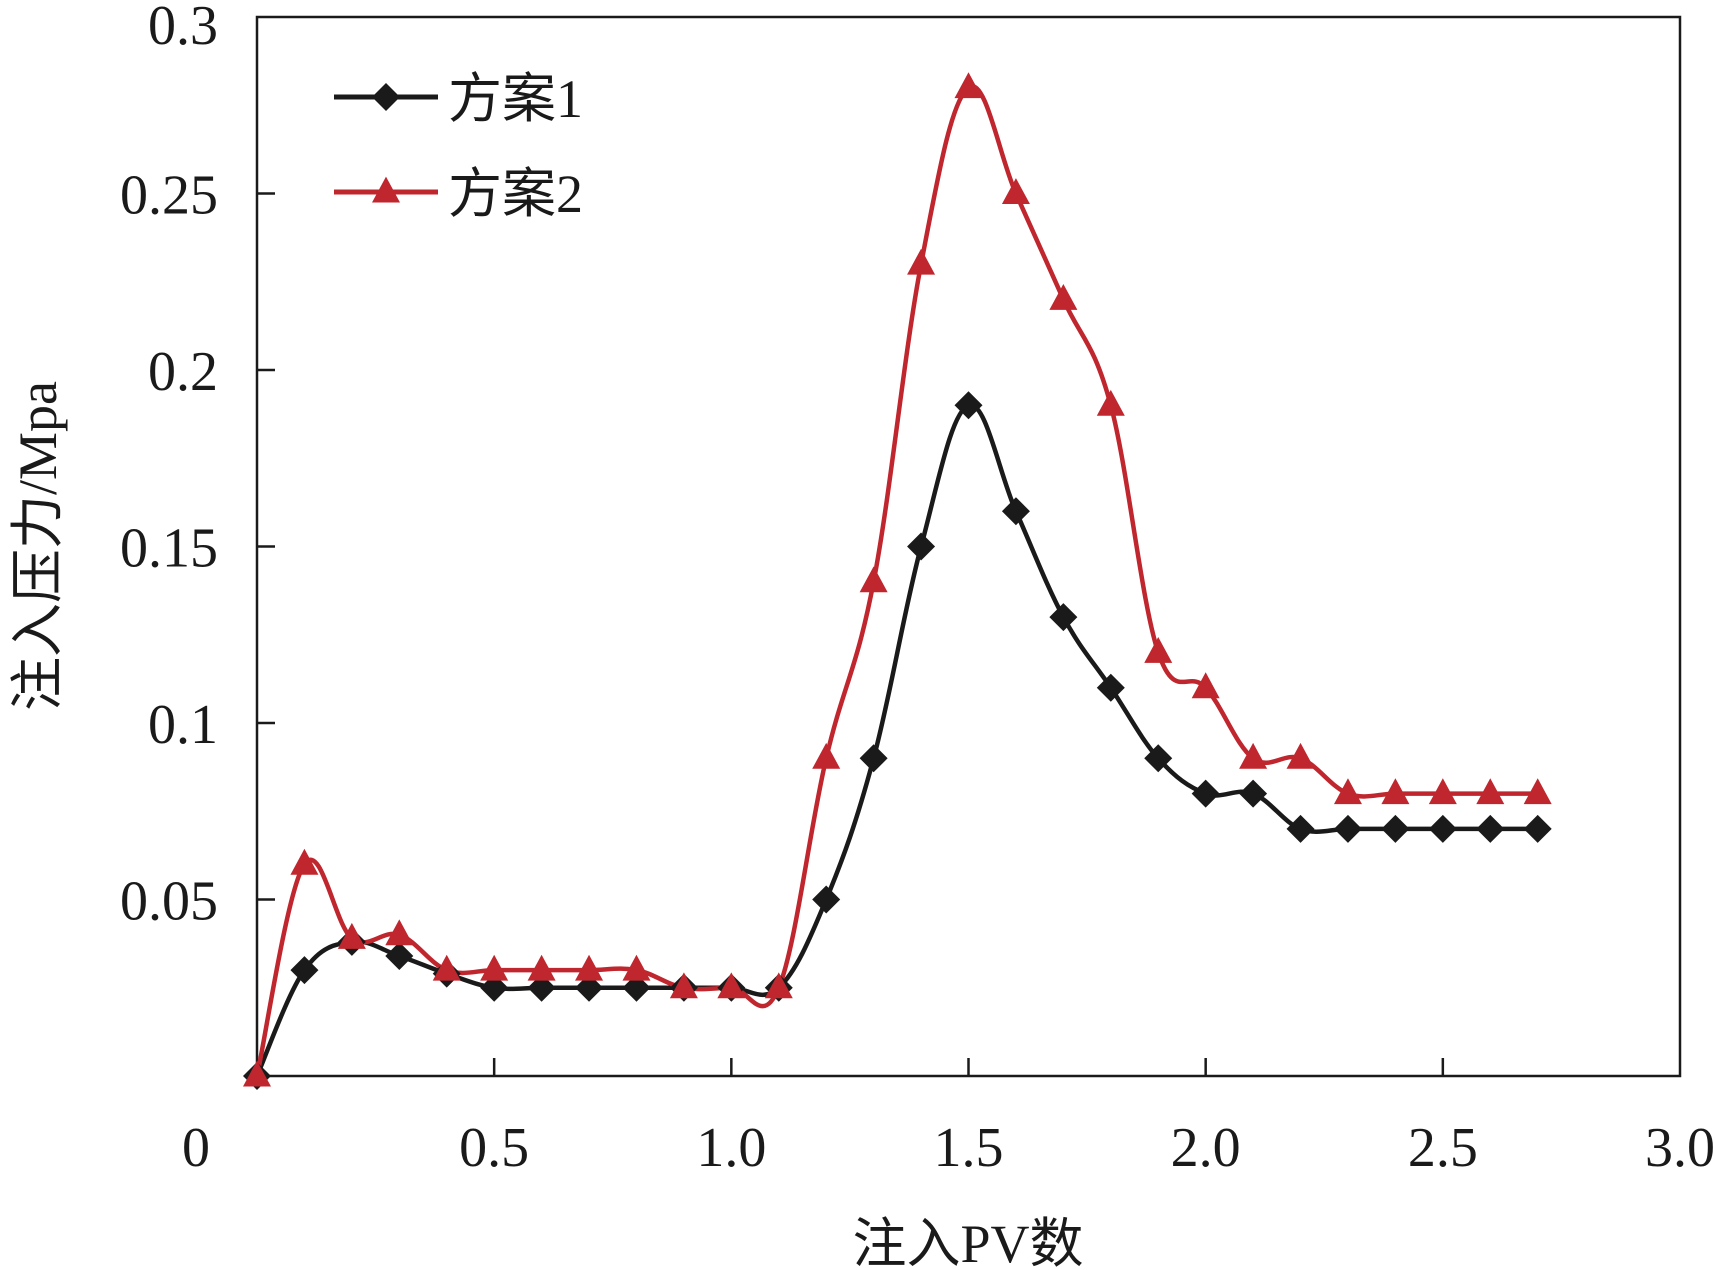  I want to click on x-tick-label: 2.5, so click(1443, 1148).